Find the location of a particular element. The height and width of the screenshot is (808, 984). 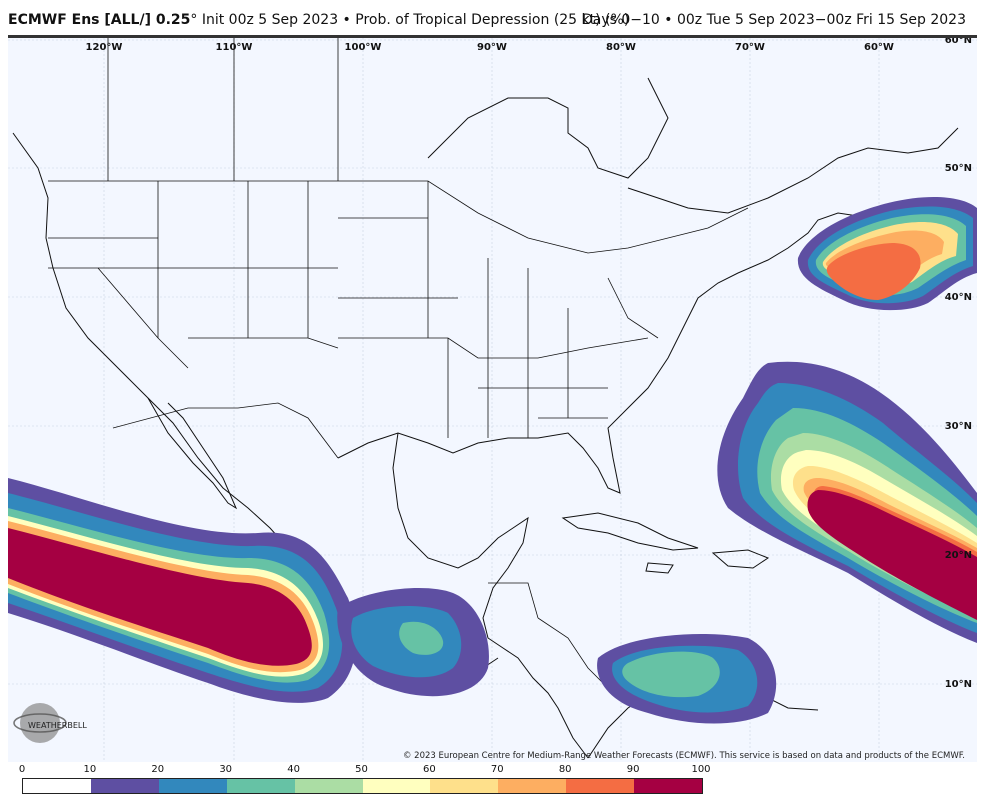

weatherbell-logo: WEATHERBELL is located at coordinates (50, 723).